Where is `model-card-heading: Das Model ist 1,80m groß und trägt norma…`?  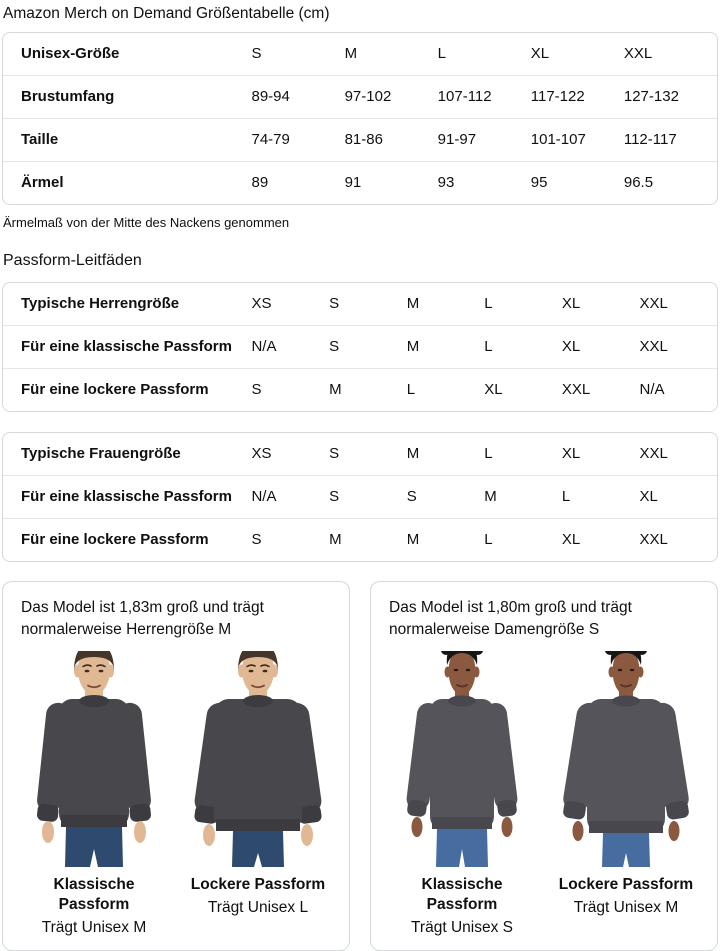
model-card-heading: Das Model ist 1,80m groß und trägt norma… is located at coordinates (510, 618).